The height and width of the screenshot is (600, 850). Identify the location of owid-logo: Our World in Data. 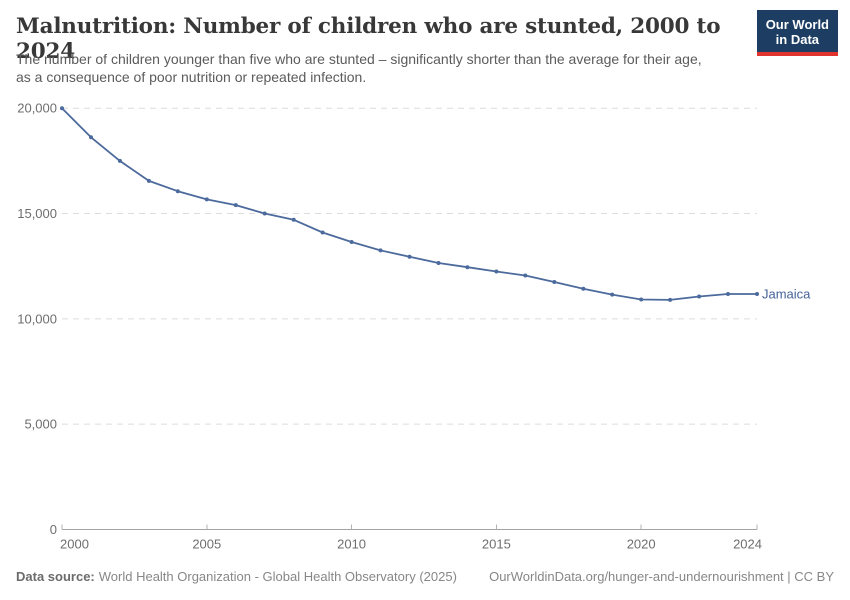
(797, 33).